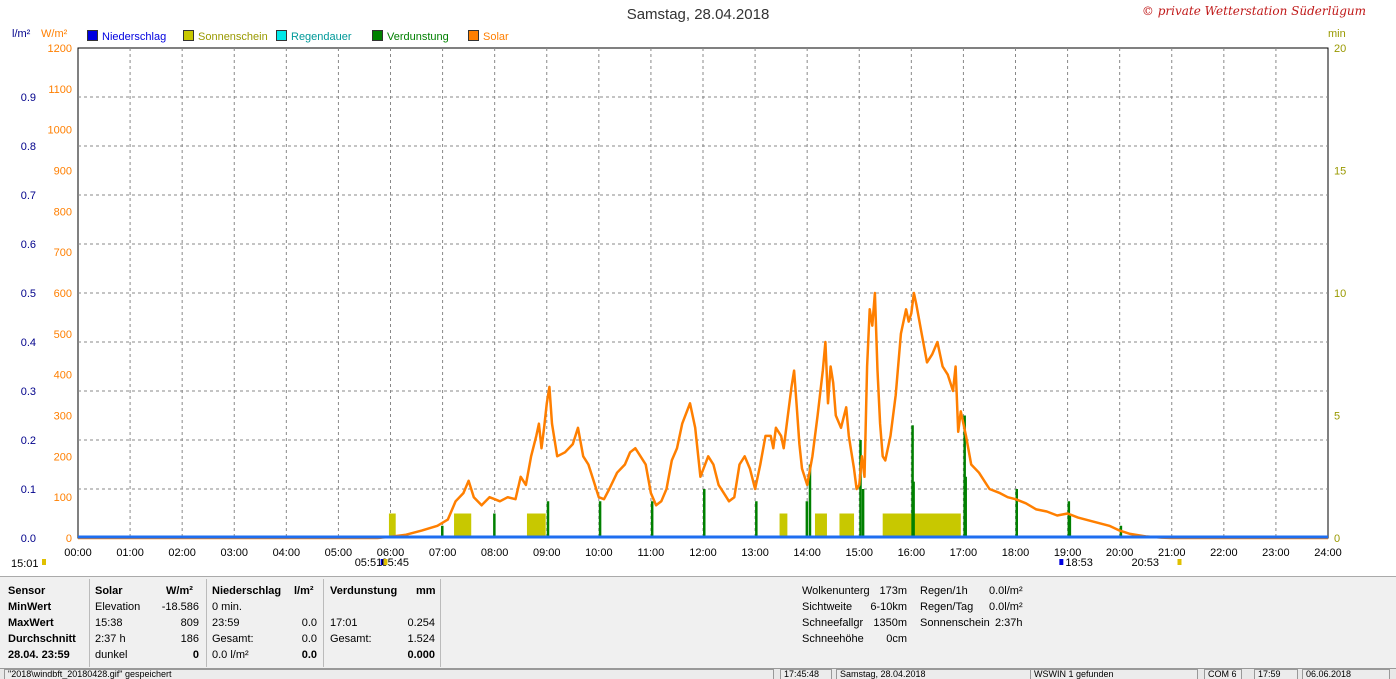 This screenshot has height=679, width=1396. I want to click on y-tick-label-solar: 700, so click(63, 253).